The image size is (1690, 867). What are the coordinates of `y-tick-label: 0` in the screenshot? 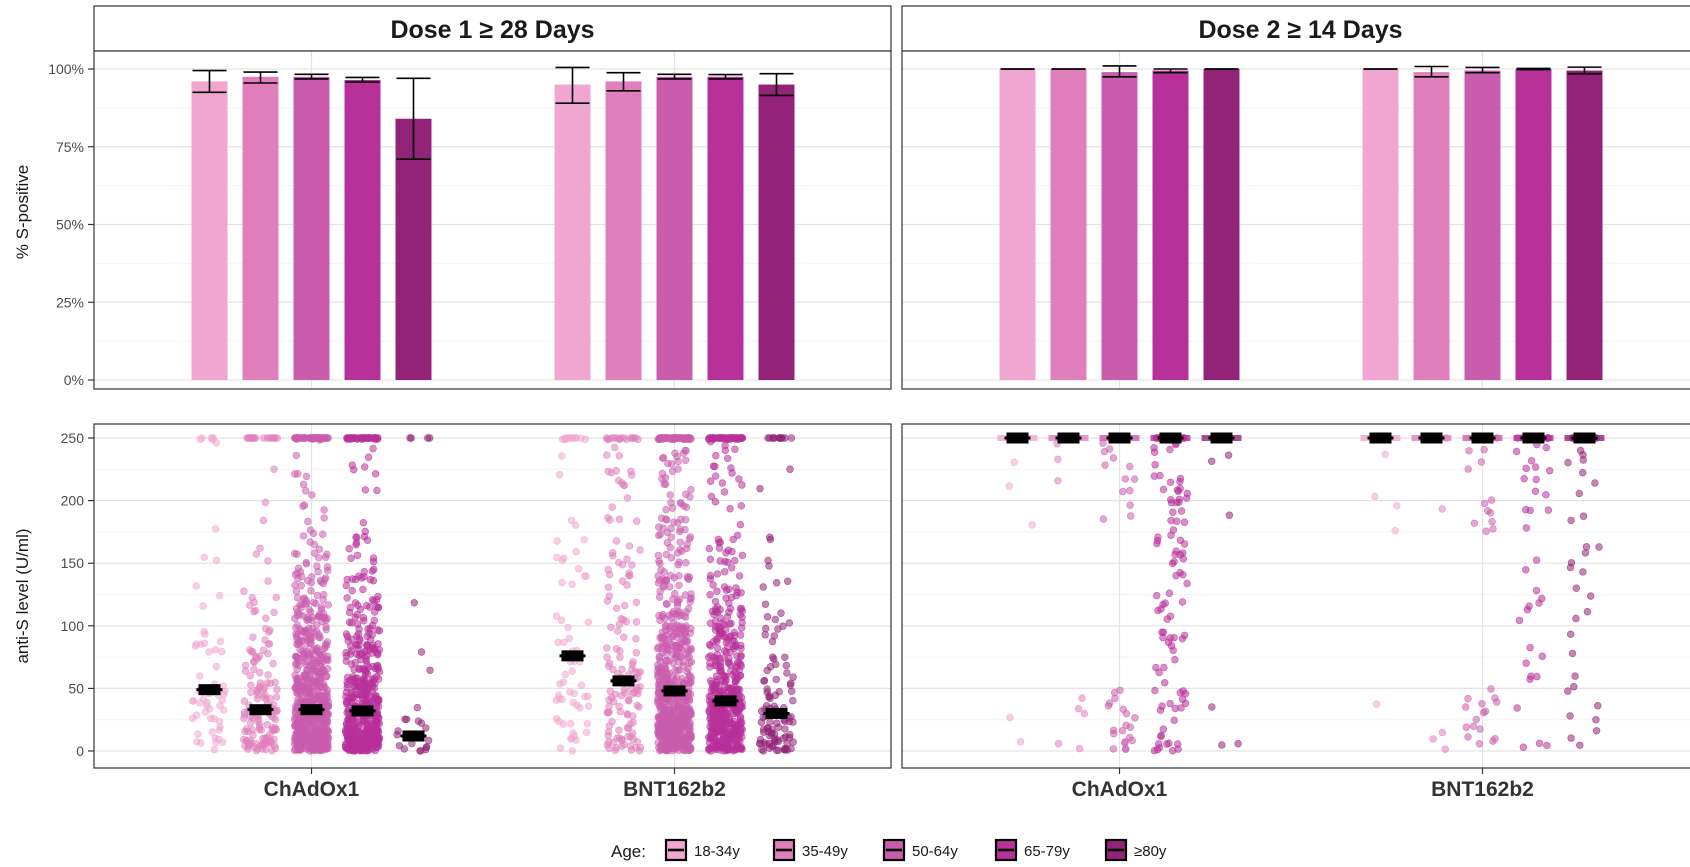 It's located at (80, 751).